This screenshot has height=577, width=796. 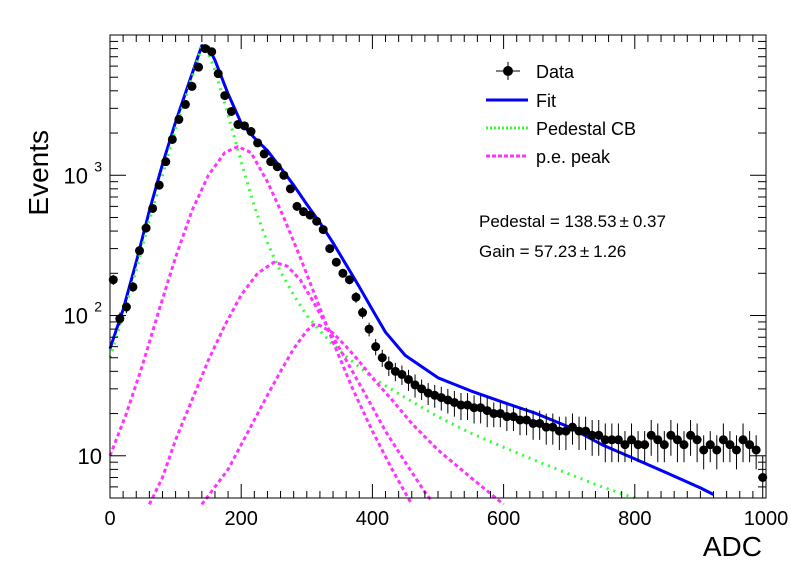 I want to click on legend-item-data: Data, so click(x=535, y=72).